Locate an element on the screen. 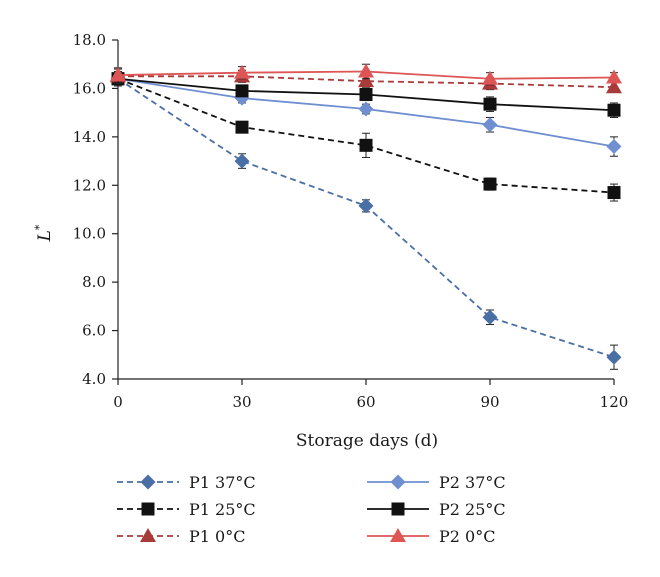  y-axis-title: L* is located at coordinates (44, 233).